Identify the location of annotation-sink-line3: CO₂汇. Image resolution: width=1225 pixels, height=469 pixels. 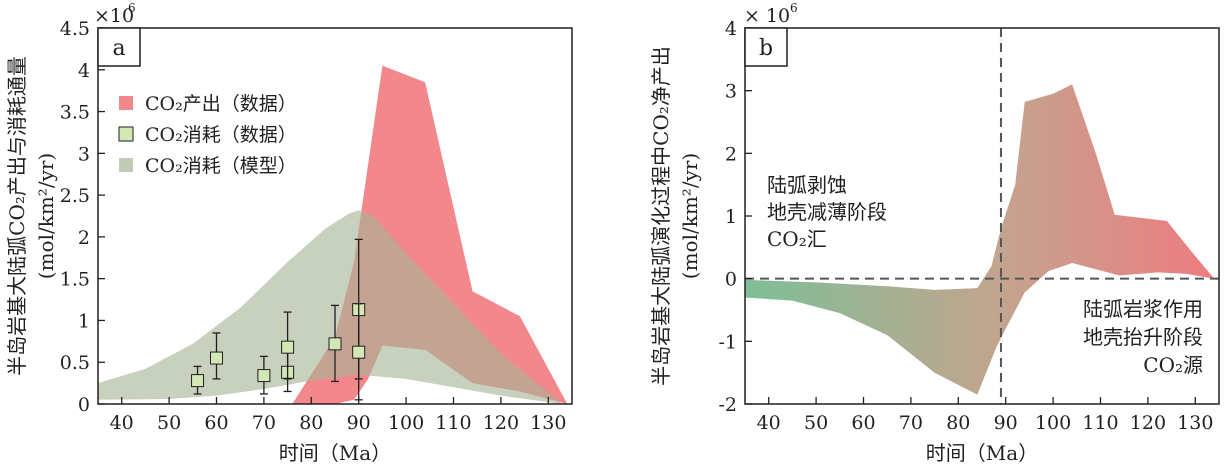
(797, 239).